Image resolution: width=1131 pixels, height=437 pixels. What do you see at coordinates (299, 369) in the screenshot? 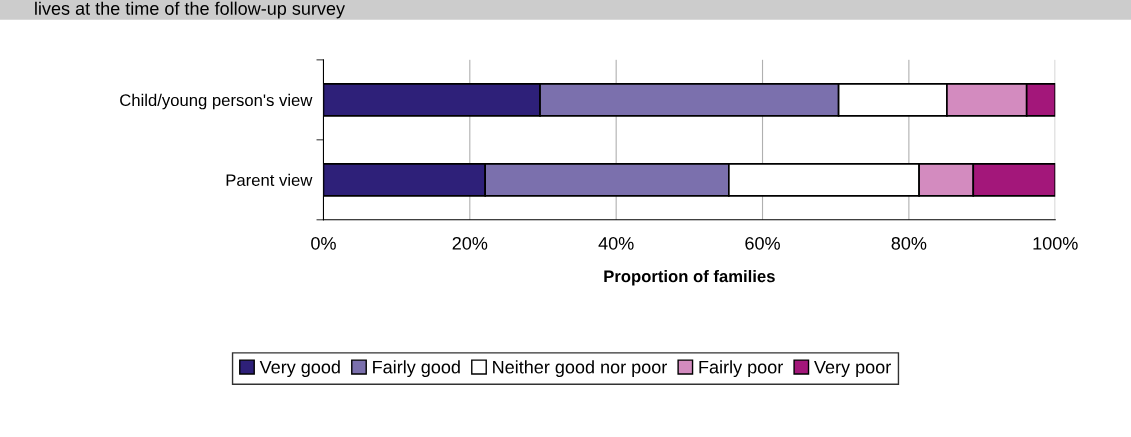
I see `legend-label: Very good` at bounding box center [299, 369].